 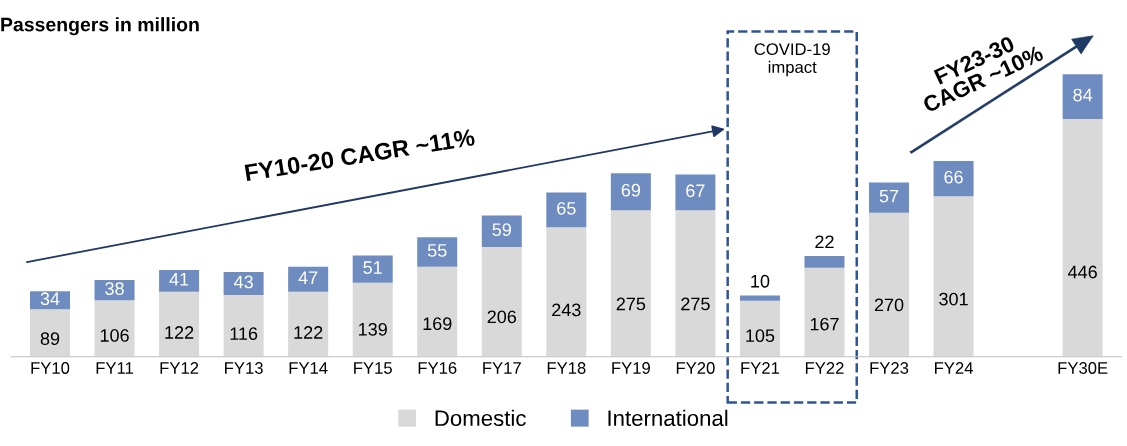 I want to click on data-label: 84, so click(x=1083, y=95).